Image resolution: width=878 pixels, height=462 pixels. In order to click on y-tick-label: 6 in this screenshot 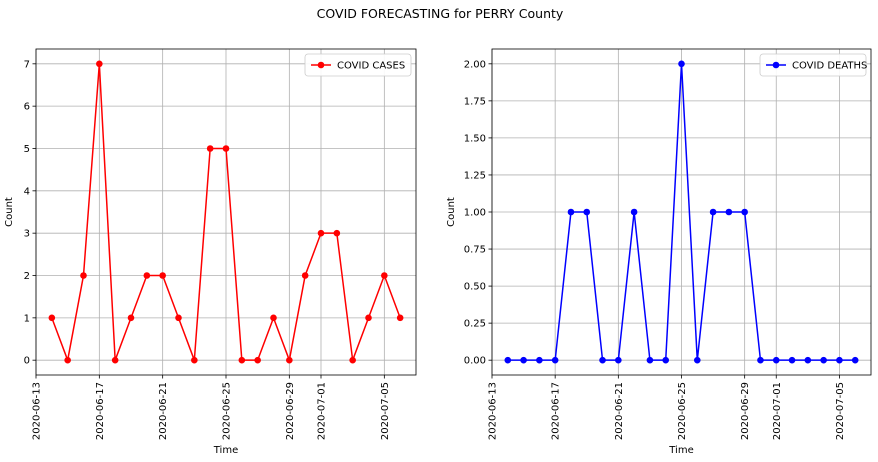, I will do `click(27, 107)`.